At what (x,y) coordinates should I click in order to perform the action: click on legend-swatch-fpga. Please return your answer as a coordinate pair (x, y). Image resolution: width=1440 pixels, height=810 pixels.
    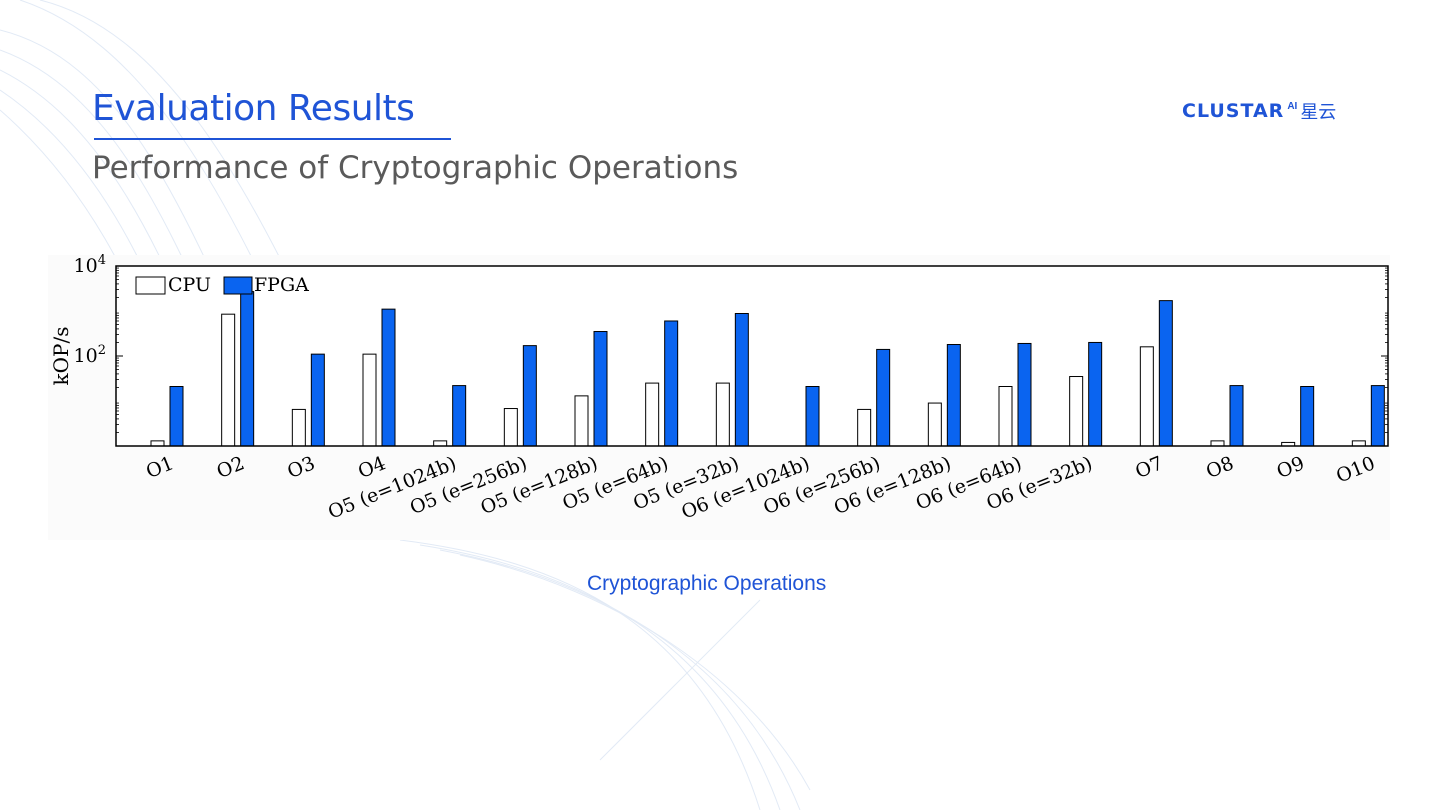
    Looking at the image, I should click on (238, 285).